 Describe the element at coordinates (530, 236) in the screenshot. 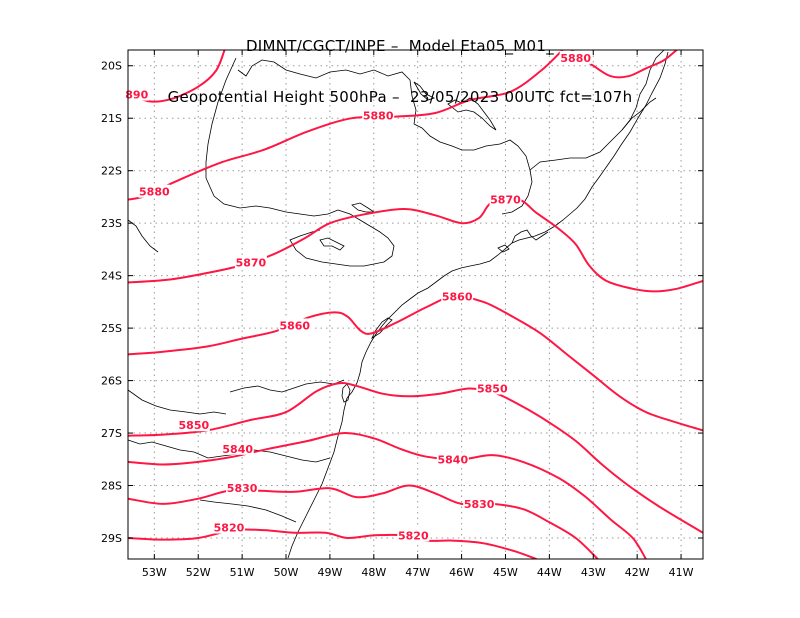

I see `guanabara-bay-outline` at that location.